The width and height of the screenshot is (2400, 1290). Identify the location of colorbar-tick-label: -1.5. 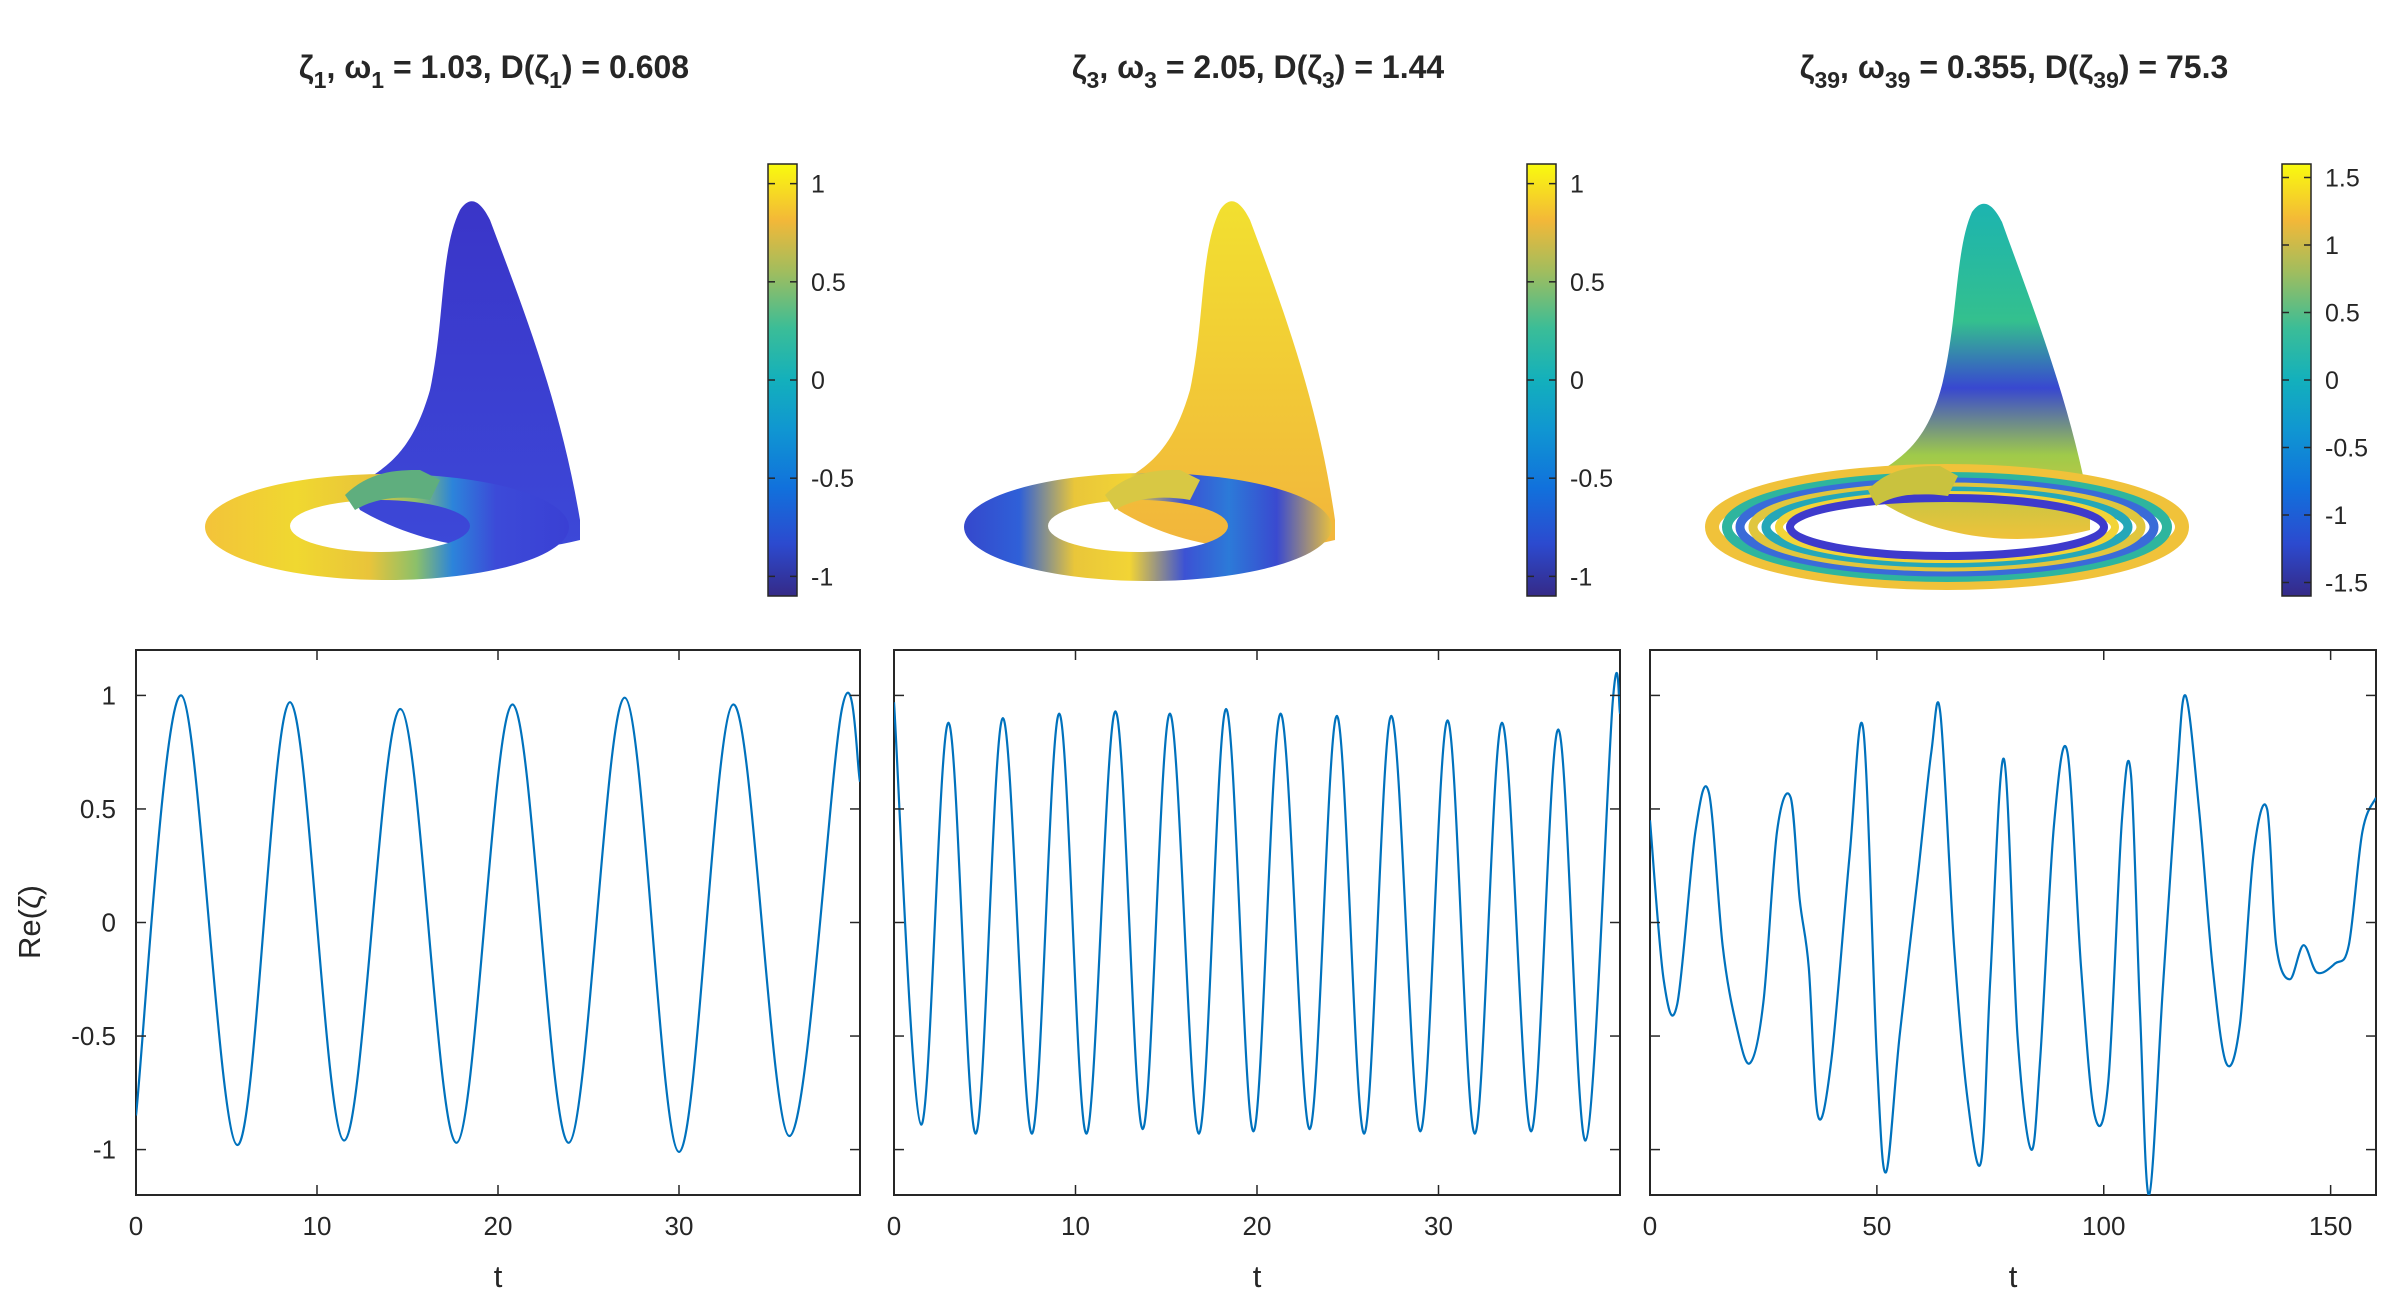
(2346, 584).